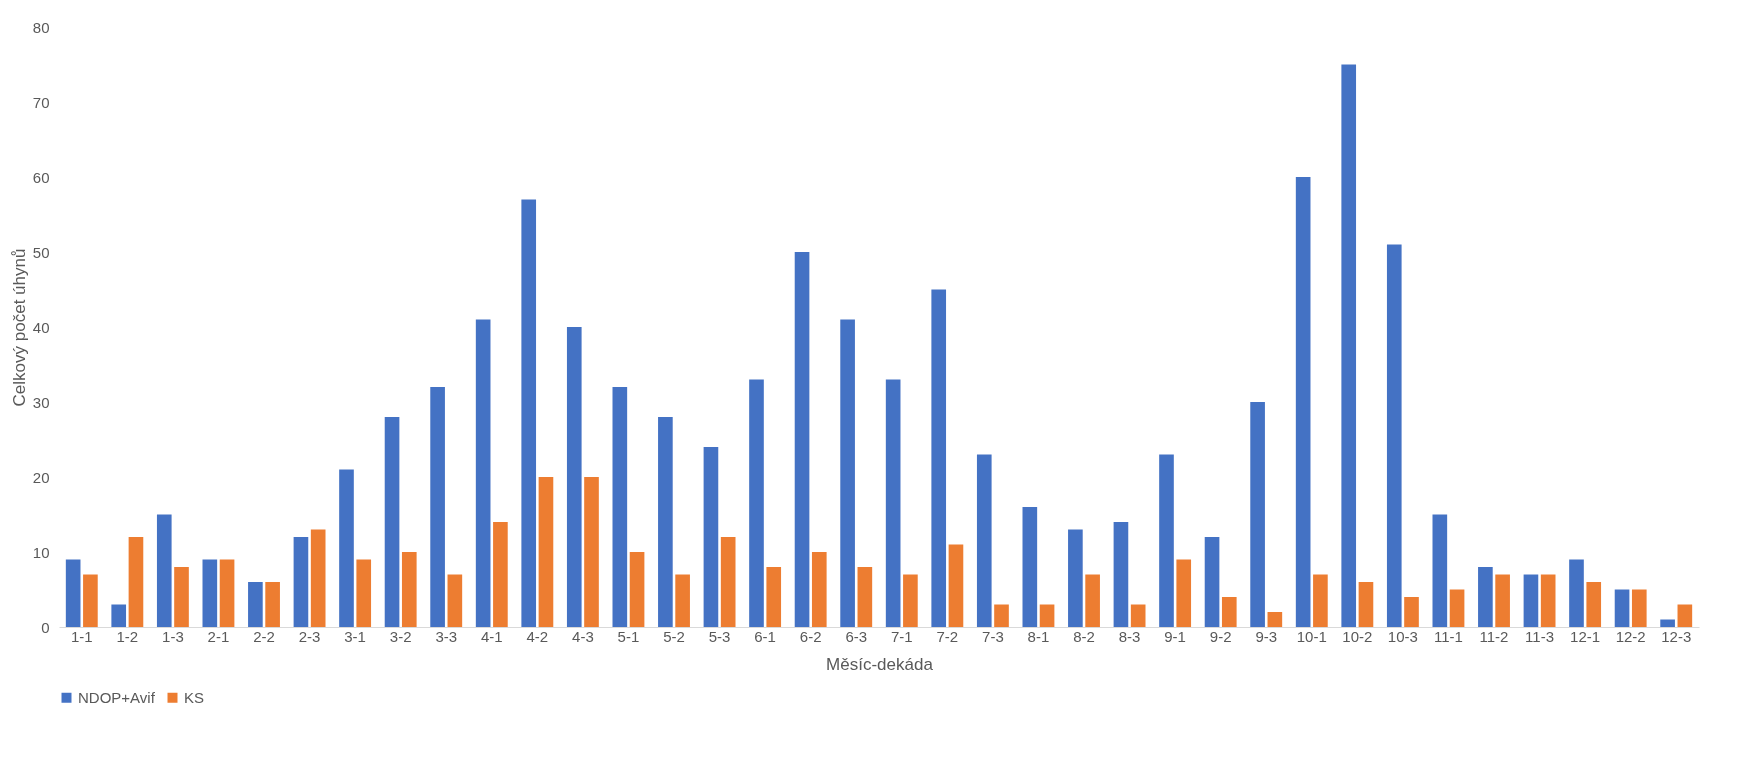  What do you see at coordinates (810, 636) in the screenshot?
I see `x-tick-label: 6-2` at bounding box center [810, 636].